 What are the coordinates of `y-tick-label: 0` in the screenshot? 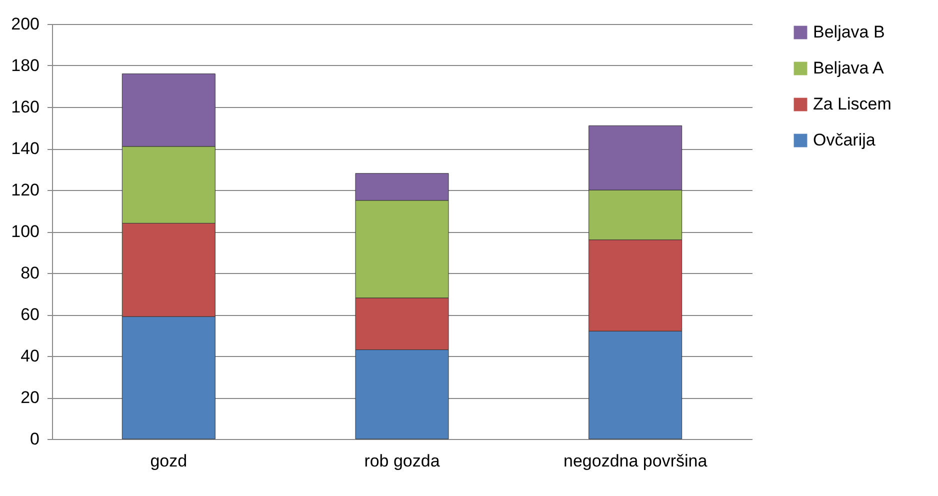 It's located at (35, 439).